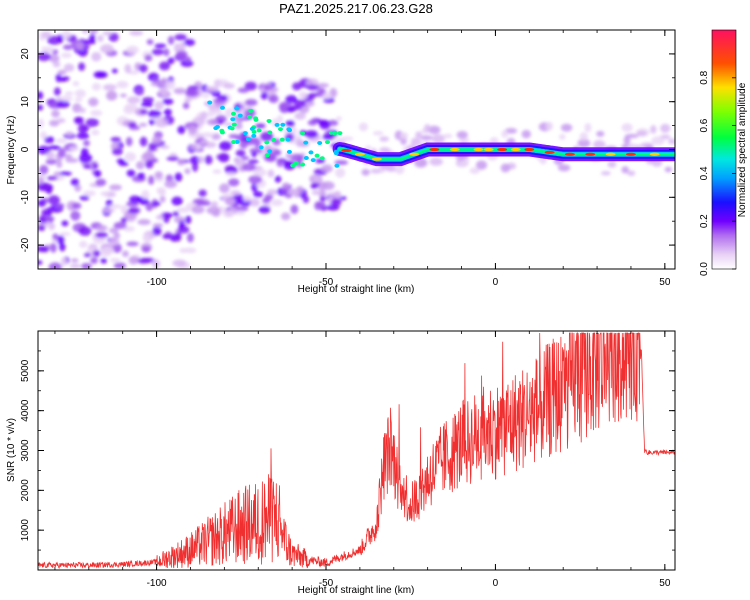  I want to click on top-y-axis-label: Frequency (Hz), so click(11, 150).